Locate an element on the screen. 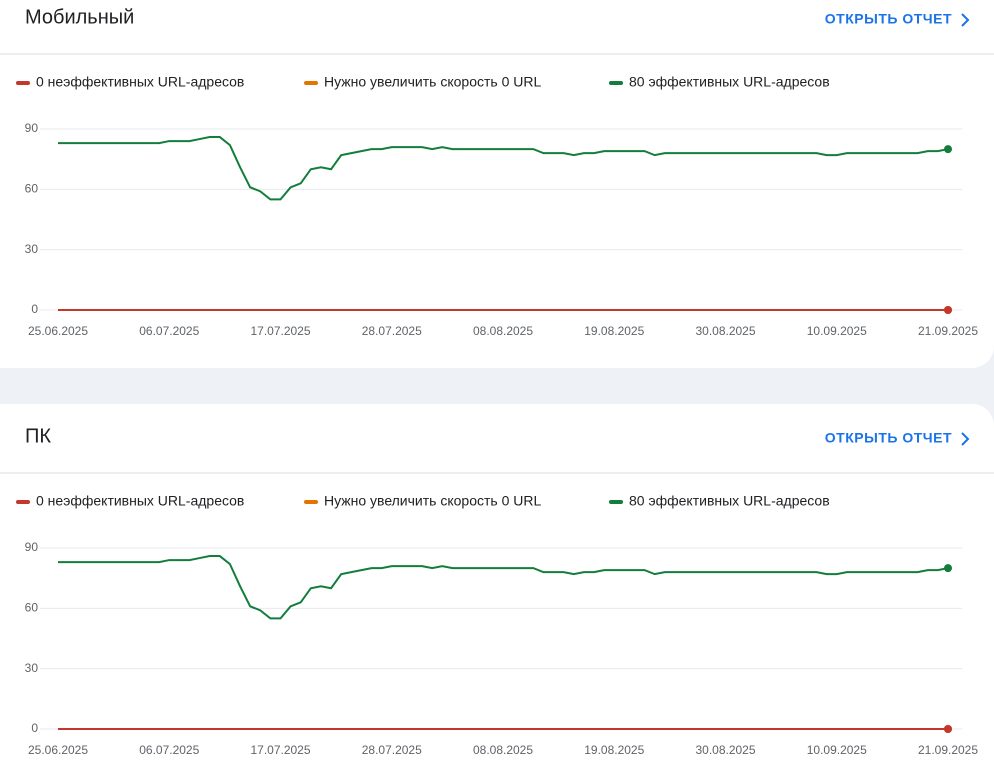  card-title: Мобильный is located at coordinates (79, 17).